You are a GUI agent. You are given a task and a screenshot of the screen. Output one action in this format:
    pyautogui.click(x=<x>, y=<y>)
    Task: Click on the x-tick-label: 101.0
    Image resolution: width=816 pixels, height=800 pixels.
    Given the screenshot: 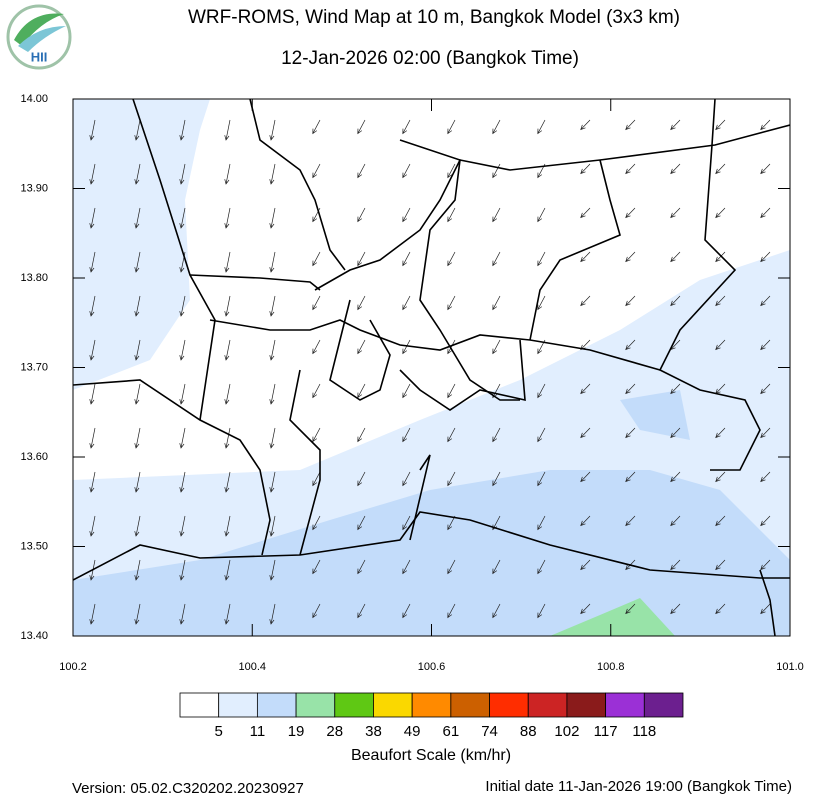 What is the action you would take?
    pyautogui.click(x=790, y=667)
    